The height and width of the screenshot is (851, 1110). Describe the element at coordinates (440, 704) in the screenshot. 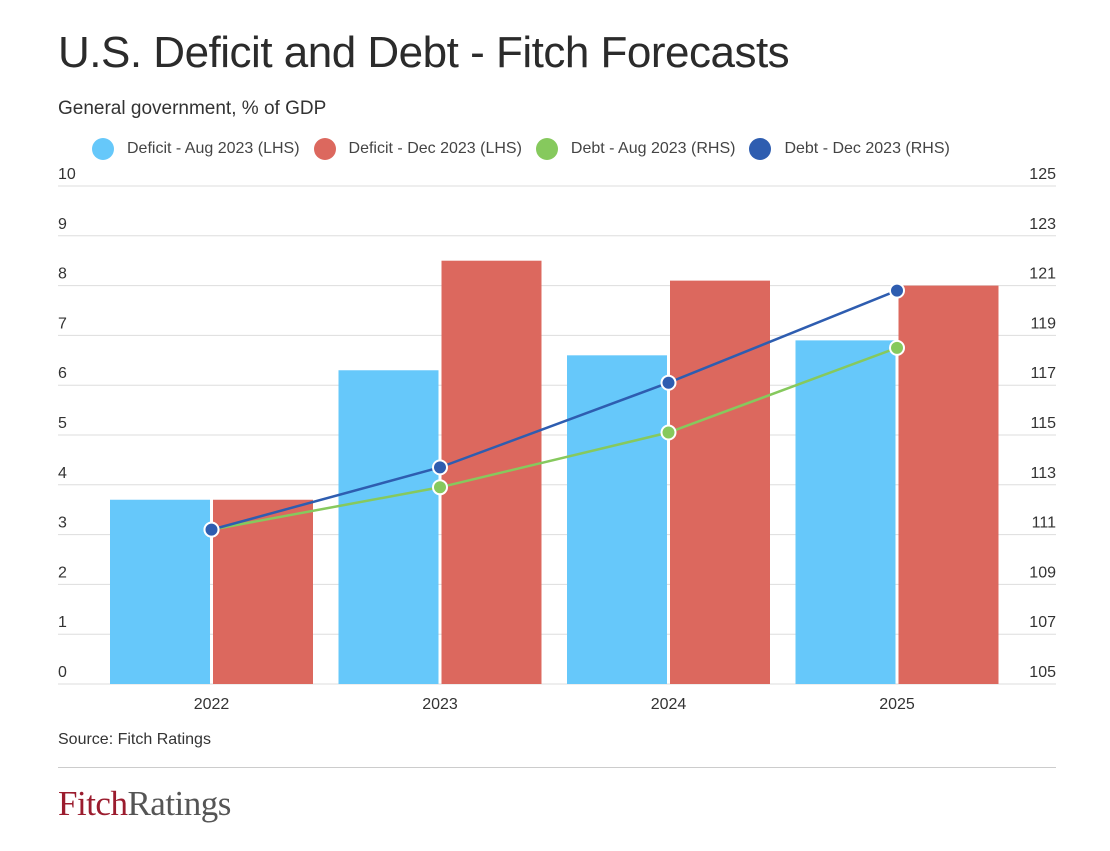

I see `x-axis-tick-label: 2023` at that location.